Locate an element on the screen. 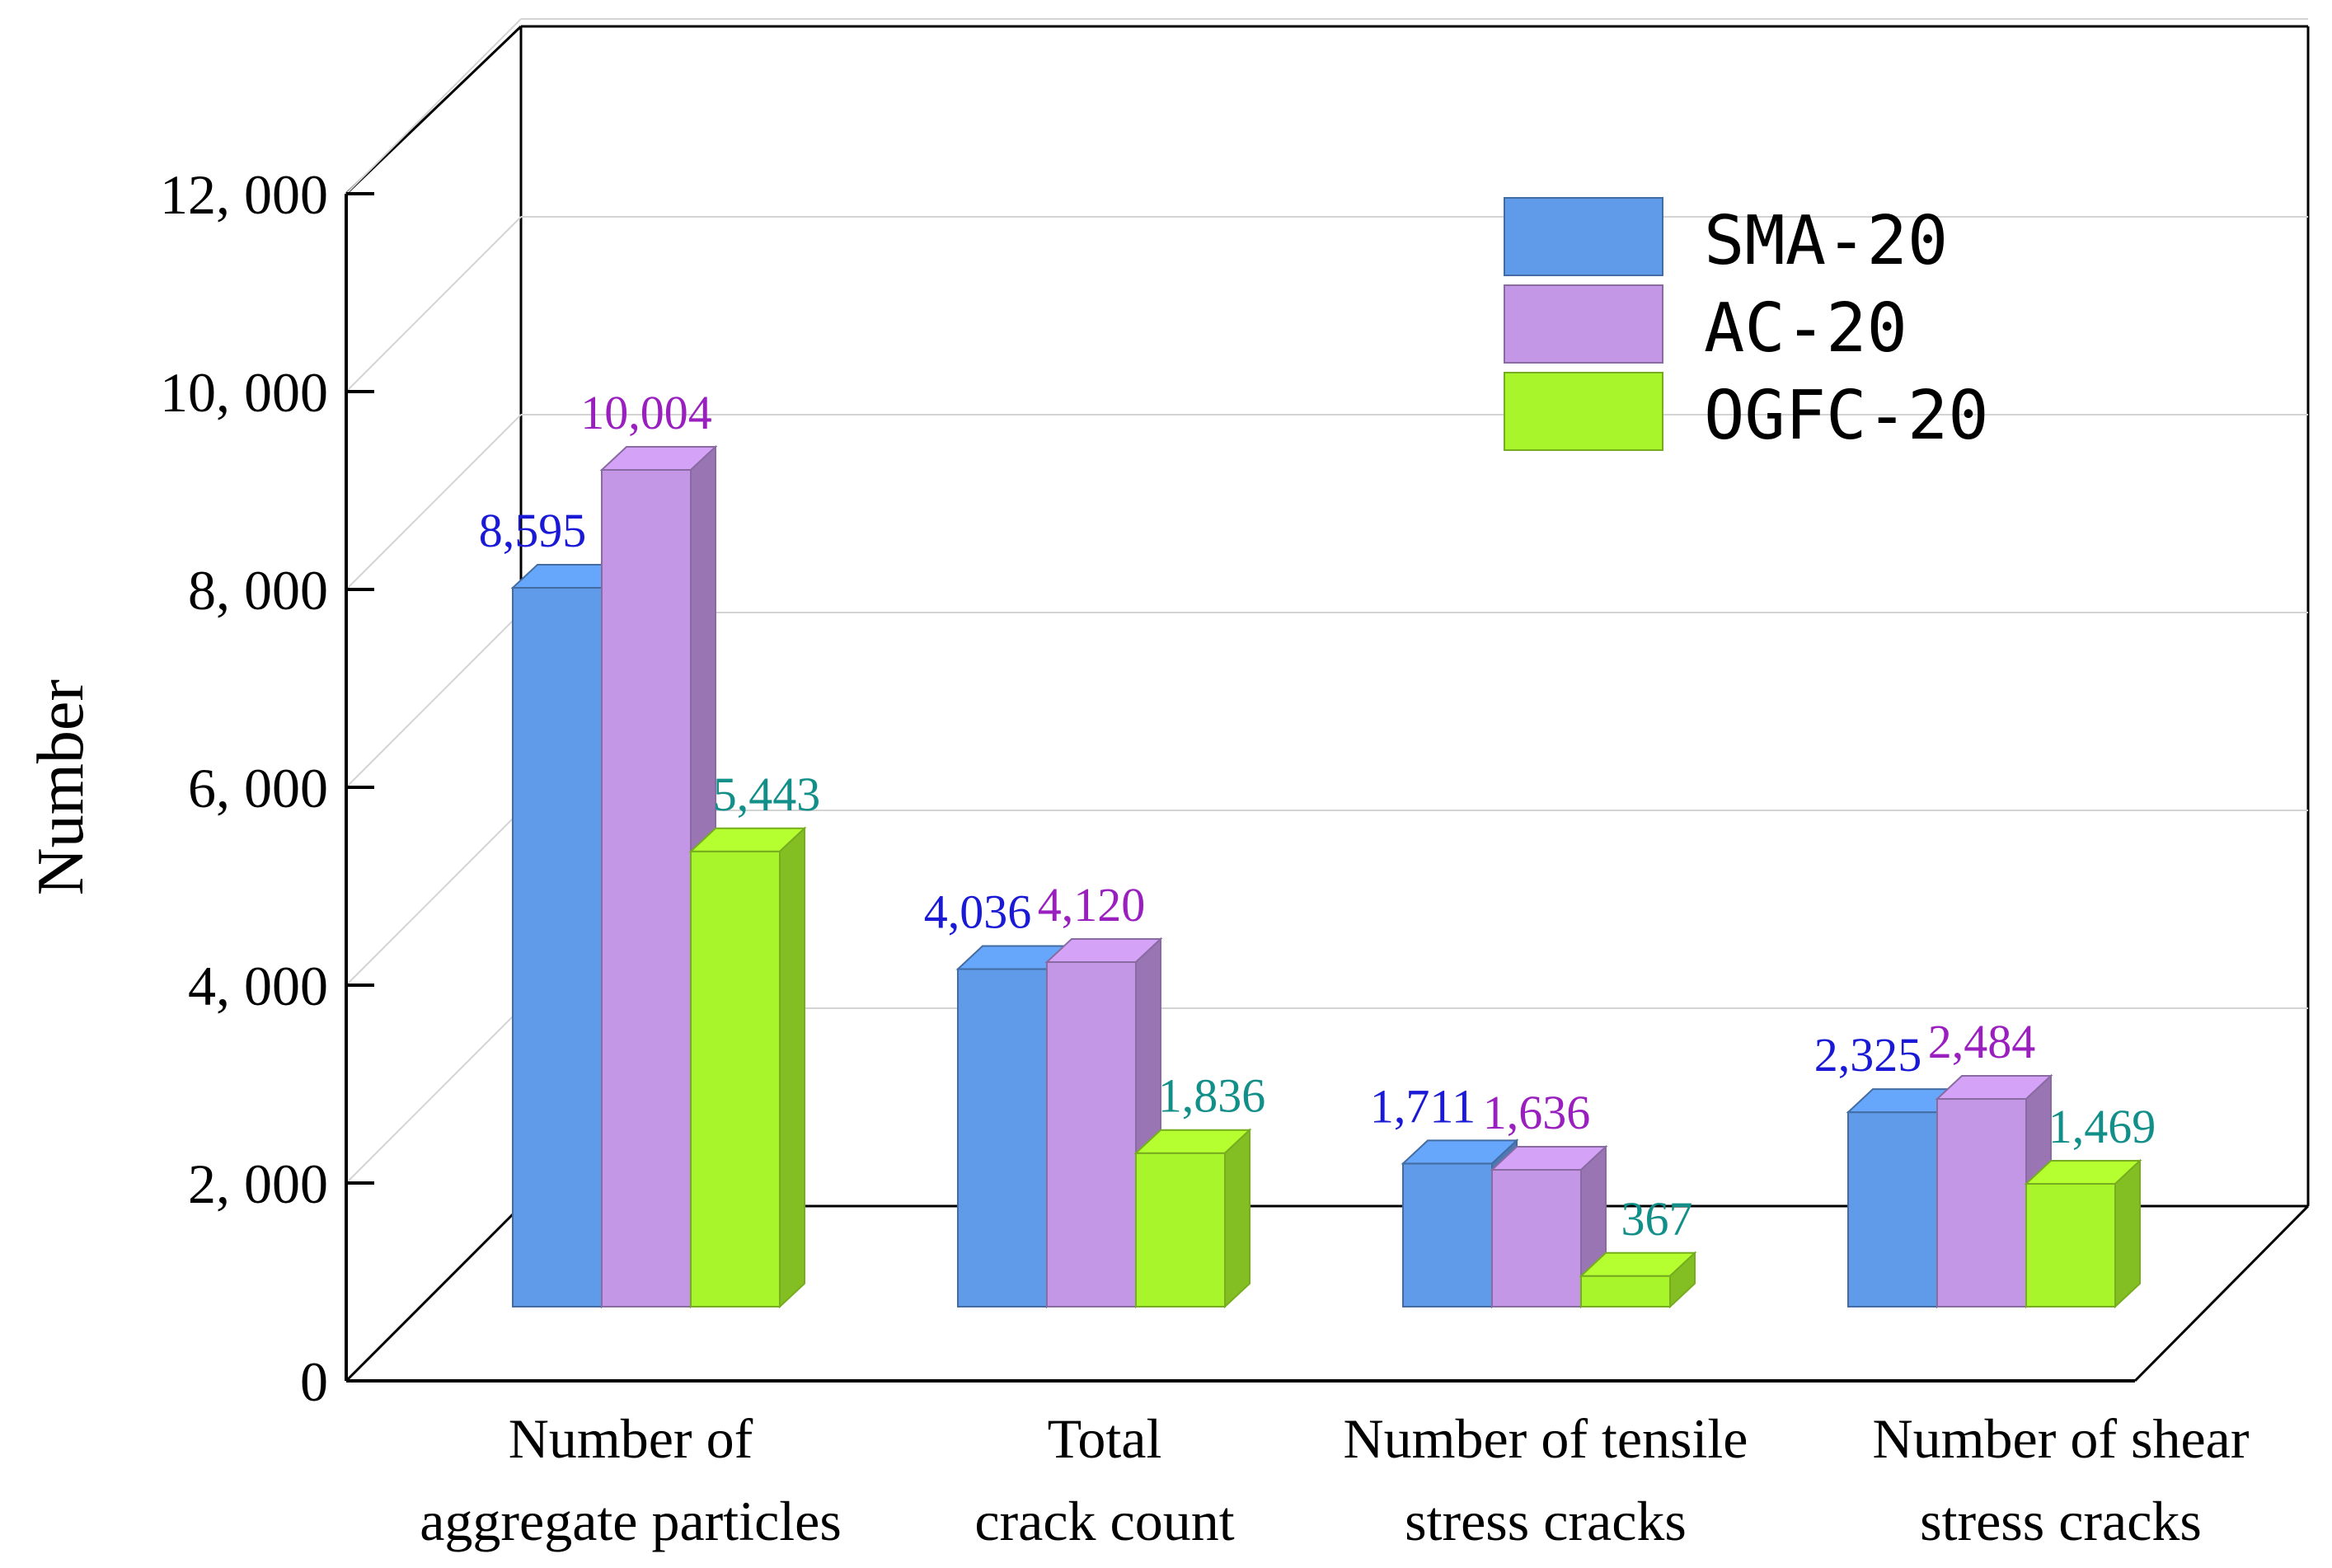  value-label-ogfc-20-2: 1,836 is located at coordinates (1212, 1096).